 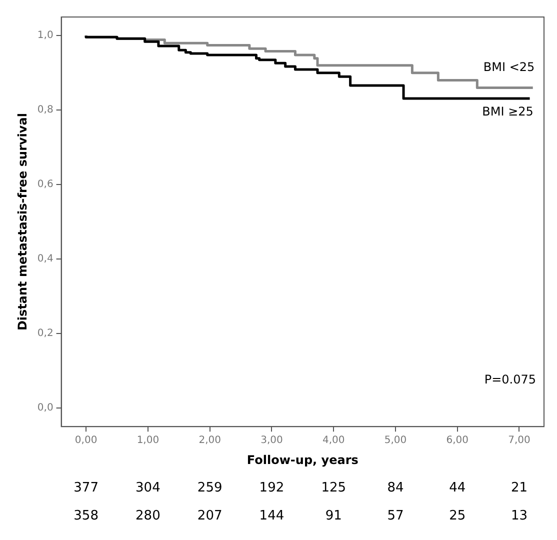 What do you see at coordinates (45, 408) in the screenshot?
I see `y-tick-label: 0,0` at bounding box center [45, 408].